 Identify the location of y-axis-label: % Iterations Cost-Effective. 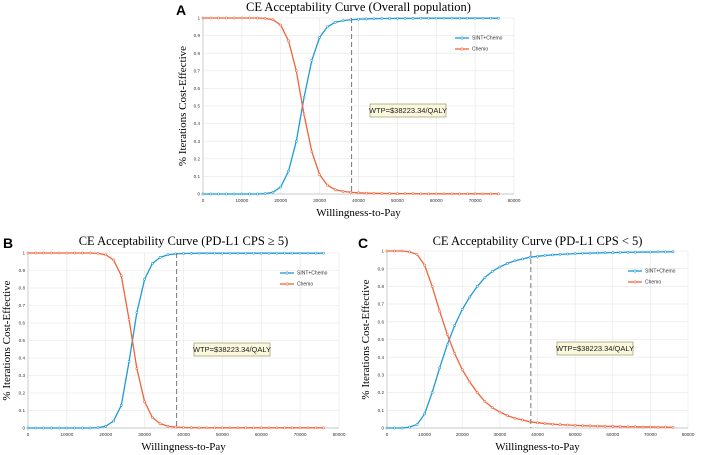
(7, 340).